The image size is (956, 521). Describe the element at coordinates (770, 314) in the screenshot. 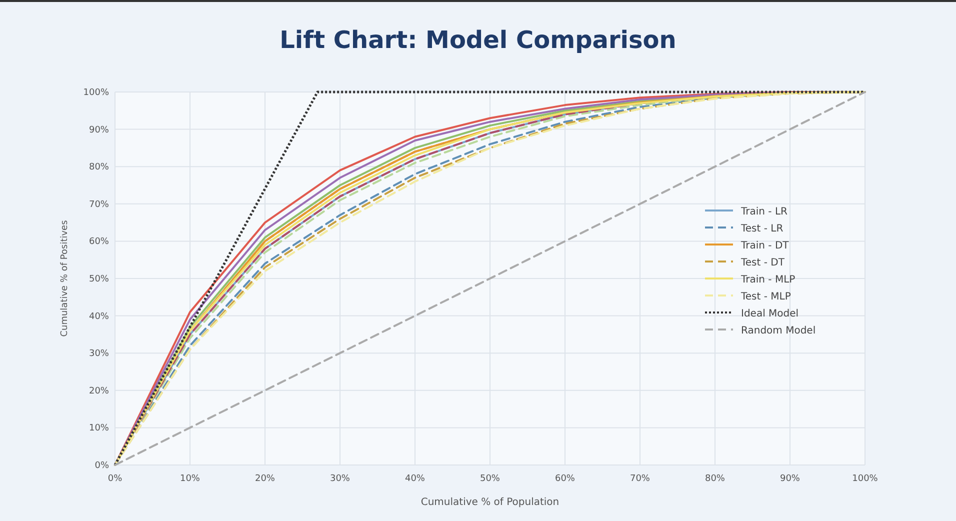

I see `legend-label: Ideal Model` at that location.